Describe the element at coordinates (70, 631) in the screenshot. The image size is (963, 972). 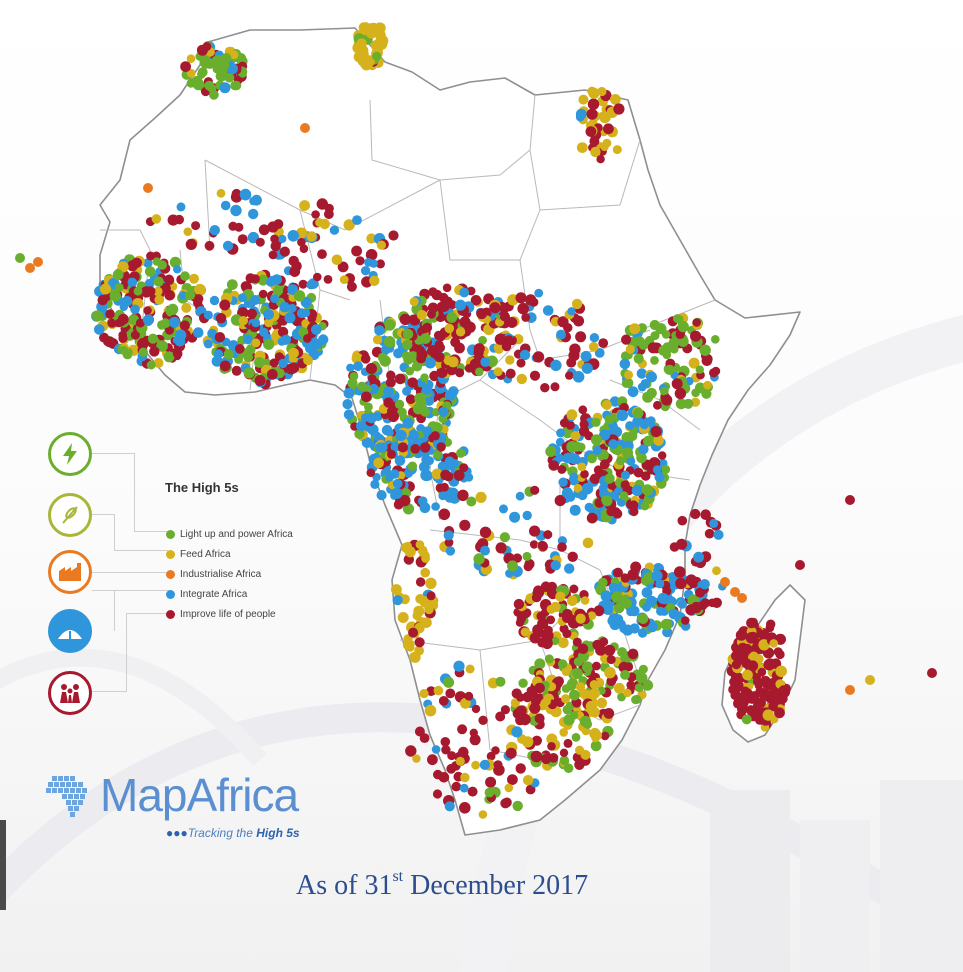
I see `bridge-icon` at that location.